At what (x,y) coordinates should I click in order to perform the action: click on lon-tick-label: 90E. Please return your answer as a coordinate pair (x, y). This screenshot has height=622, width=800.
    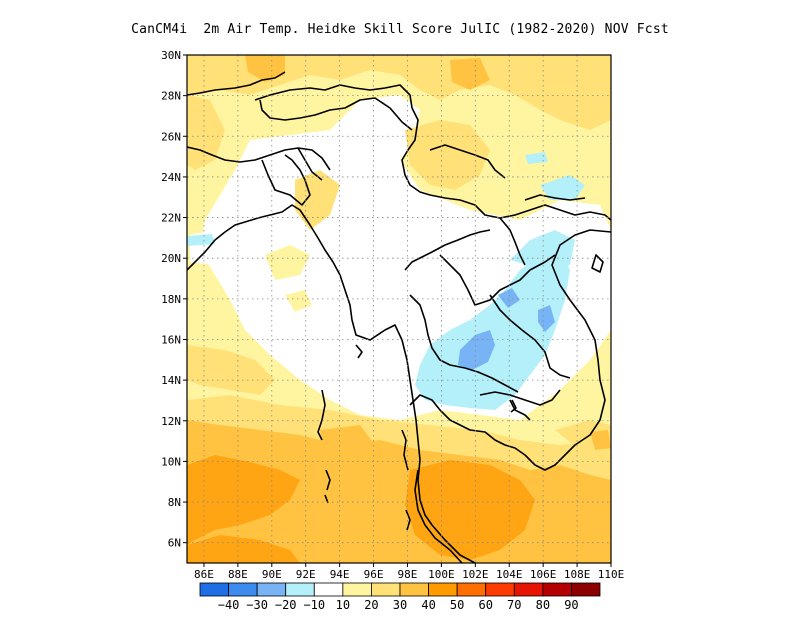
    Looking at the image, I should click on (272, 574).